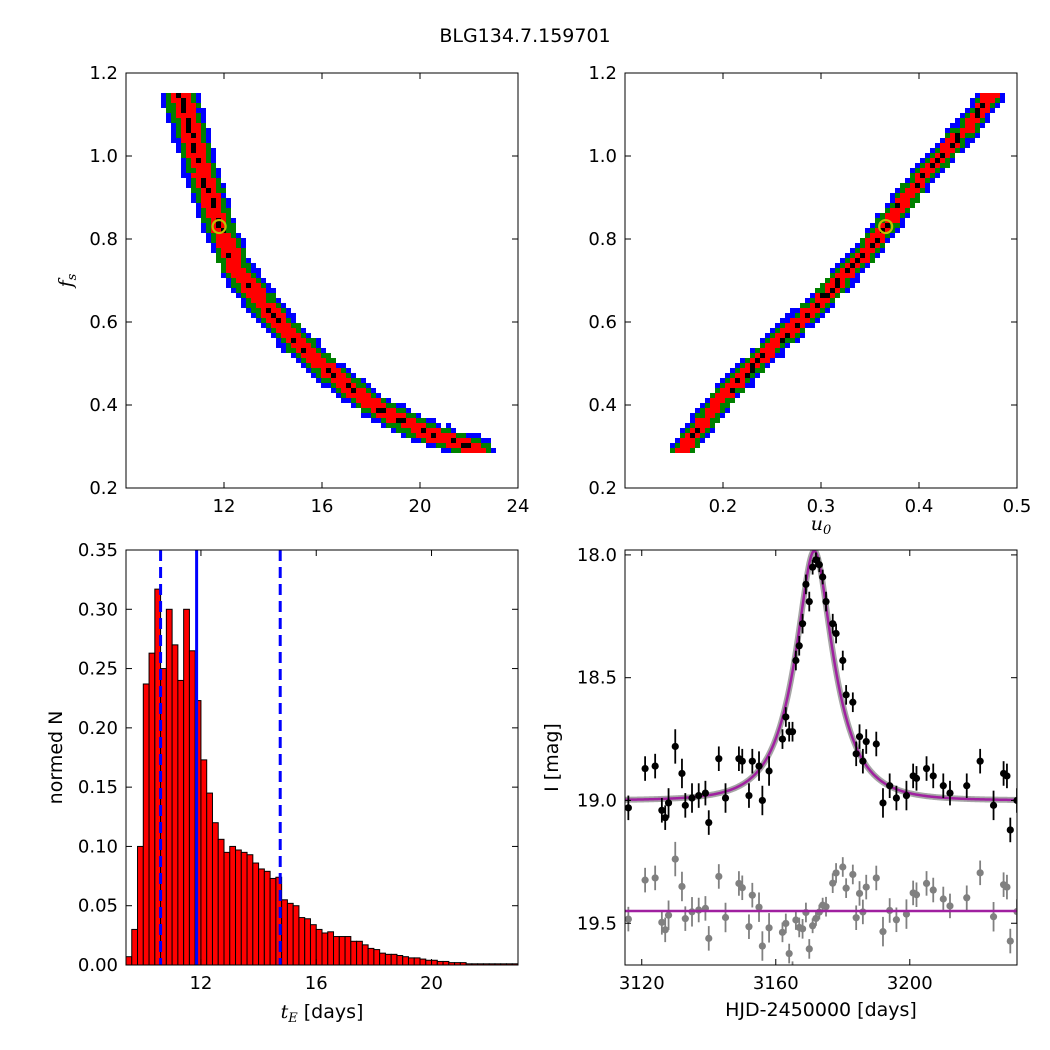 This screenshot has height=1050, width=1050. I want to click on residual-point, so click(665, 930).